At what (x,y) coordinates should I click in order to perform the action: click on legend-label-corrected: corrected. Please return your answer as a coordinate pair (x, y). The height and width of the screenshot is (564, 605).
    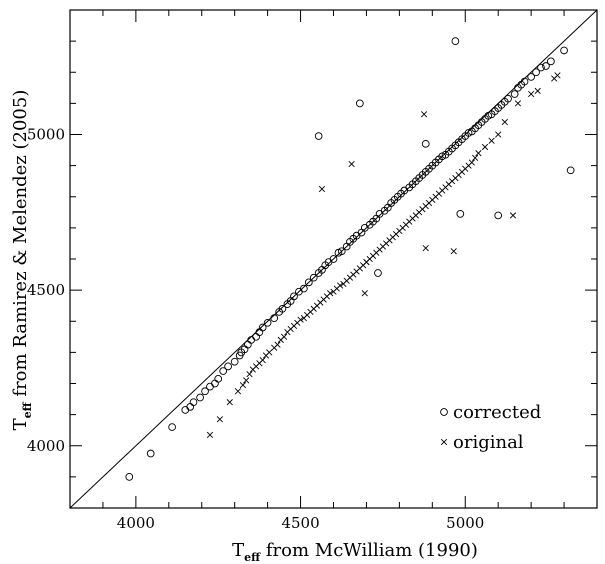
    Looking at the image, I should click on (497, 412).